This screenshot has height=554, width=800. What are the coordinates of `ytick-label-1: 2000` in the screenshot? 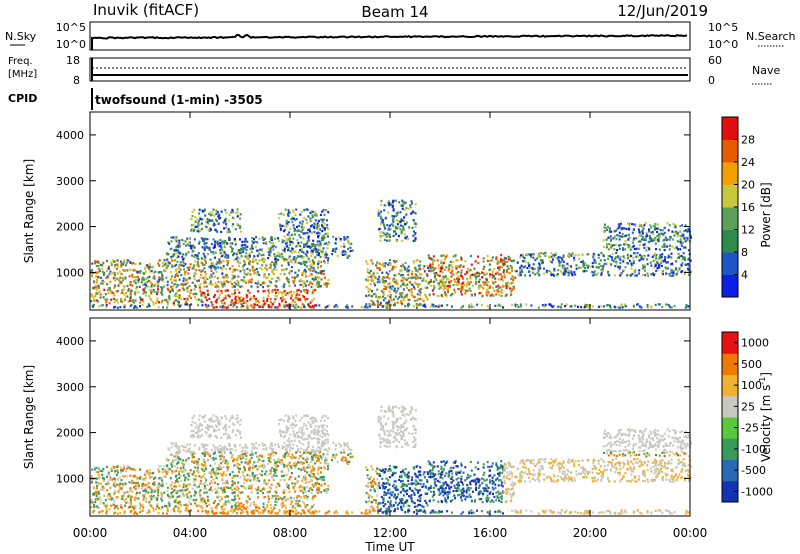 It's located at (70, 227).